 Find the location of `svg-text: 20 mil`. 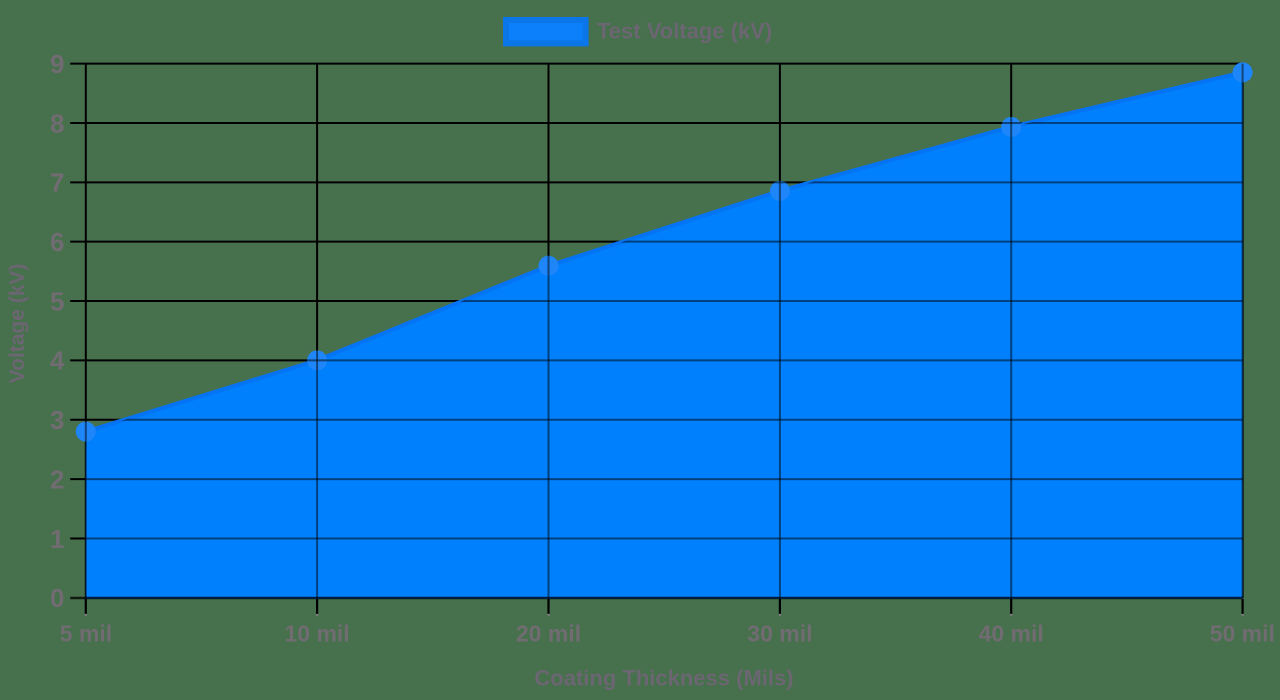

svg-text: 20 mil is located at coordinates (548, 634).